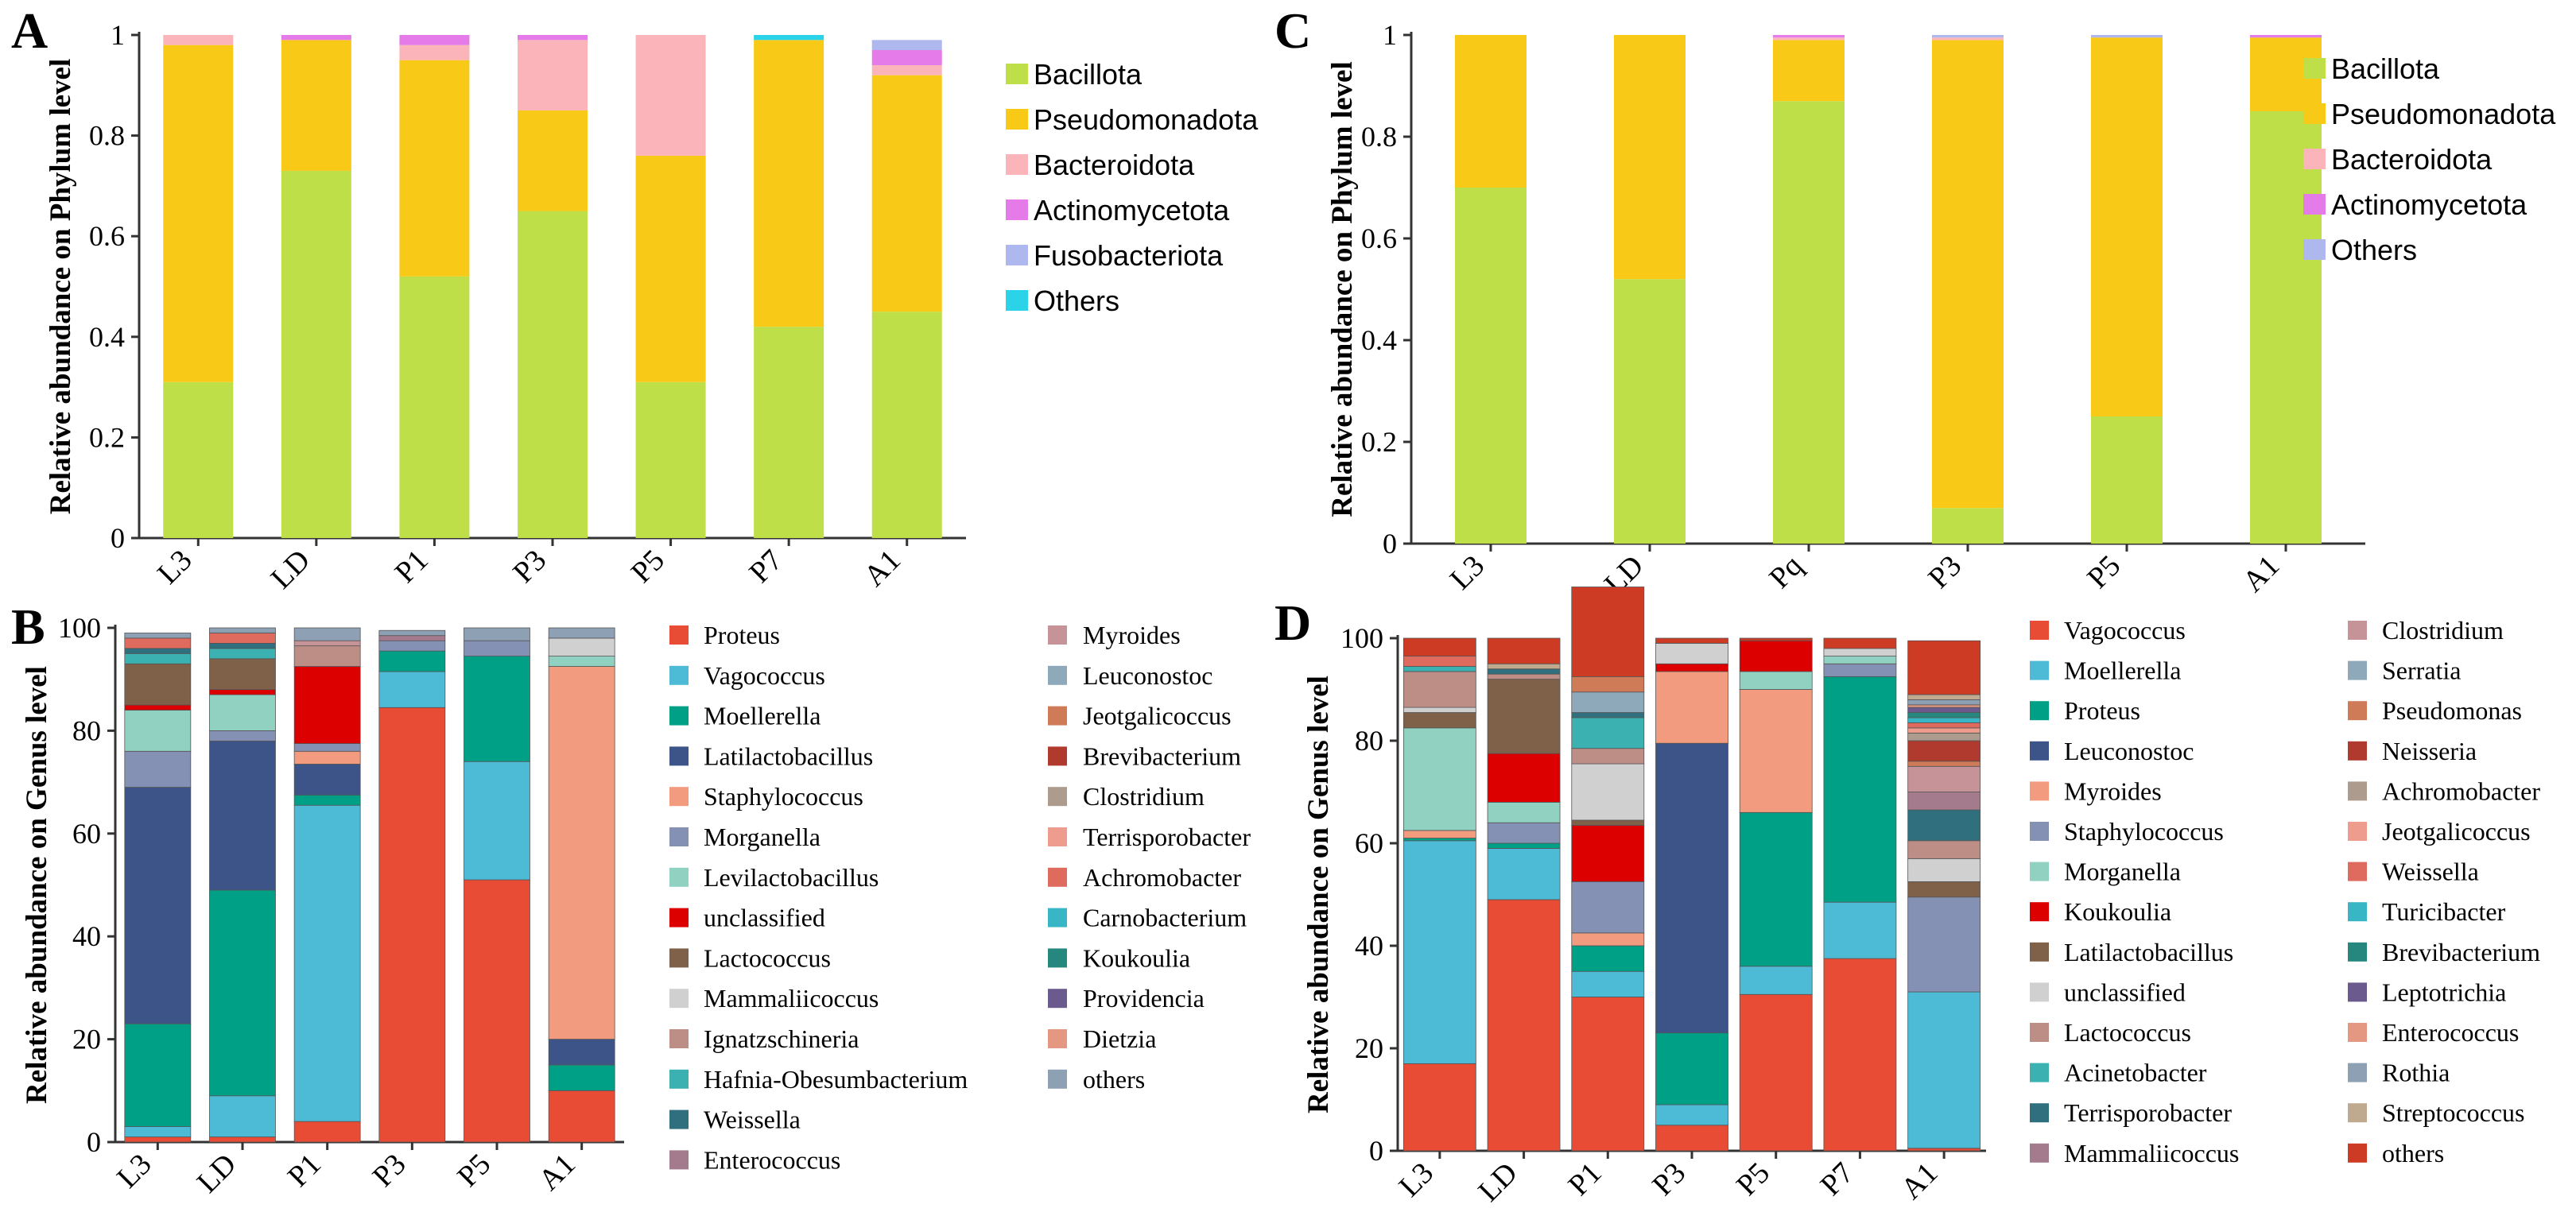  What do you see at coordinates (763, 837) in the screenshot?
I see `legend-label-morganella: Morganella` at bounding box center [763, 837].